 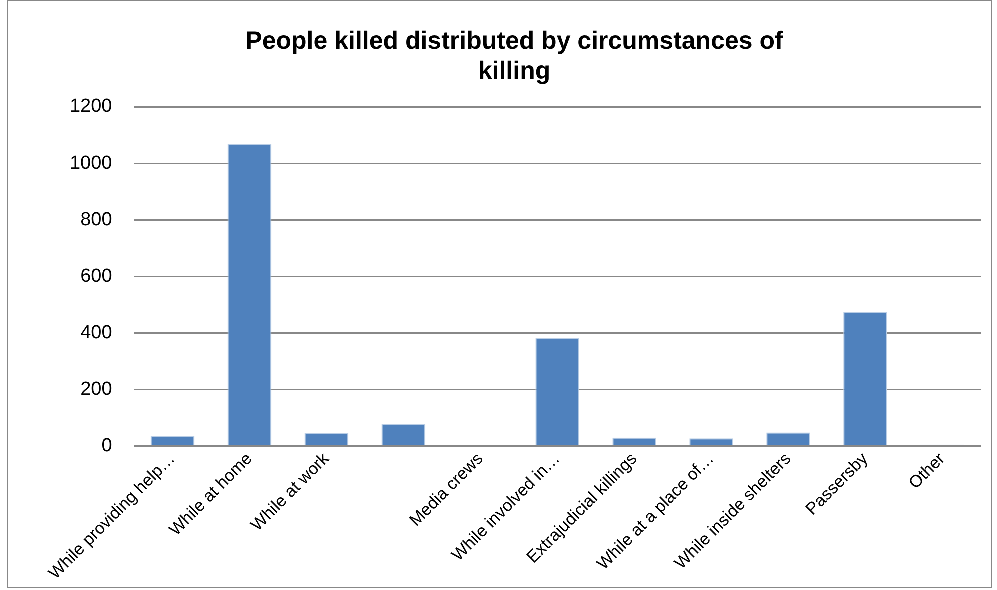 What do you see at coordinates (91, 107) in the screenshot?
I see `y-tick-label: 1200` at bounding box center [91, 107].